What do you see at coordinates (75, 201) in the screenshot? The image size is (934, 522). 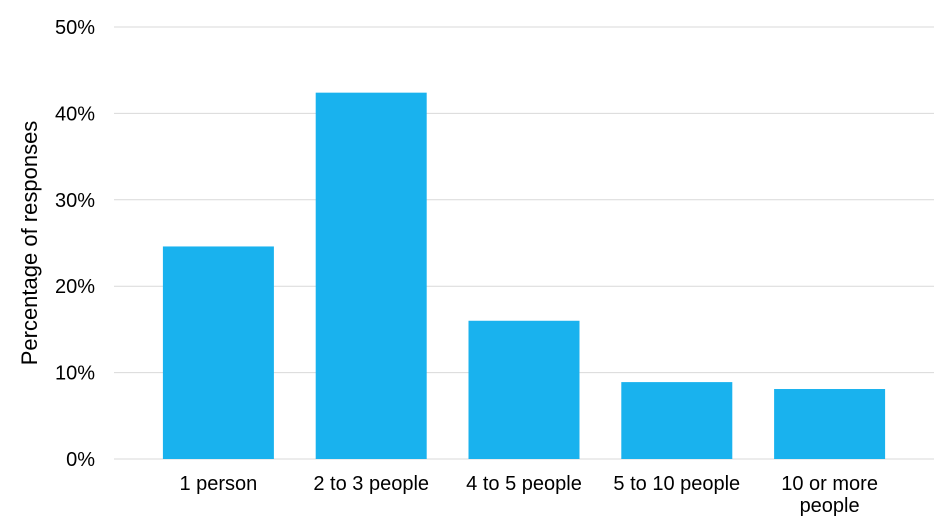 I see `y-tick-label: 30%` at bounding box center [75, 201].